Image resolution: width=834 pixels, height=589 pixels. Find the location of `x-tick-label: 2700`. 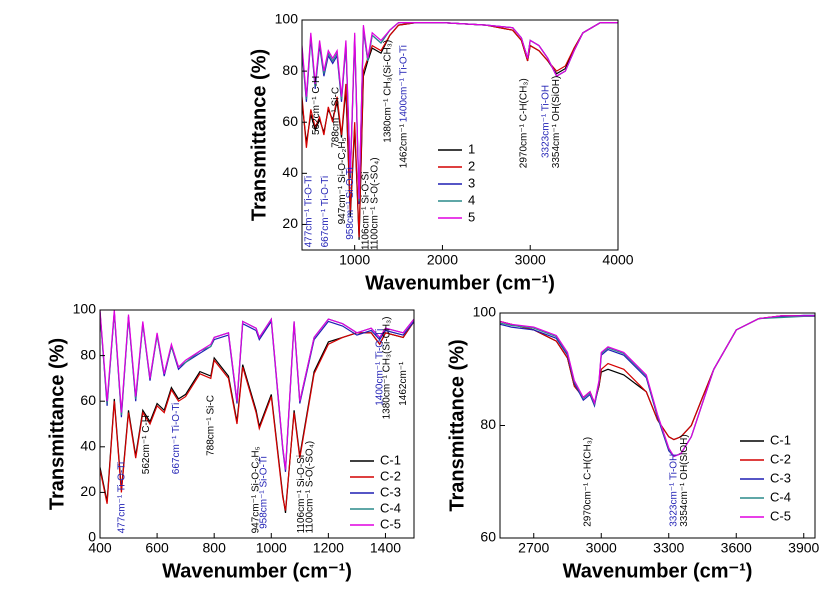

x-tick-label: 2700 is located at coordinates (533, 548).